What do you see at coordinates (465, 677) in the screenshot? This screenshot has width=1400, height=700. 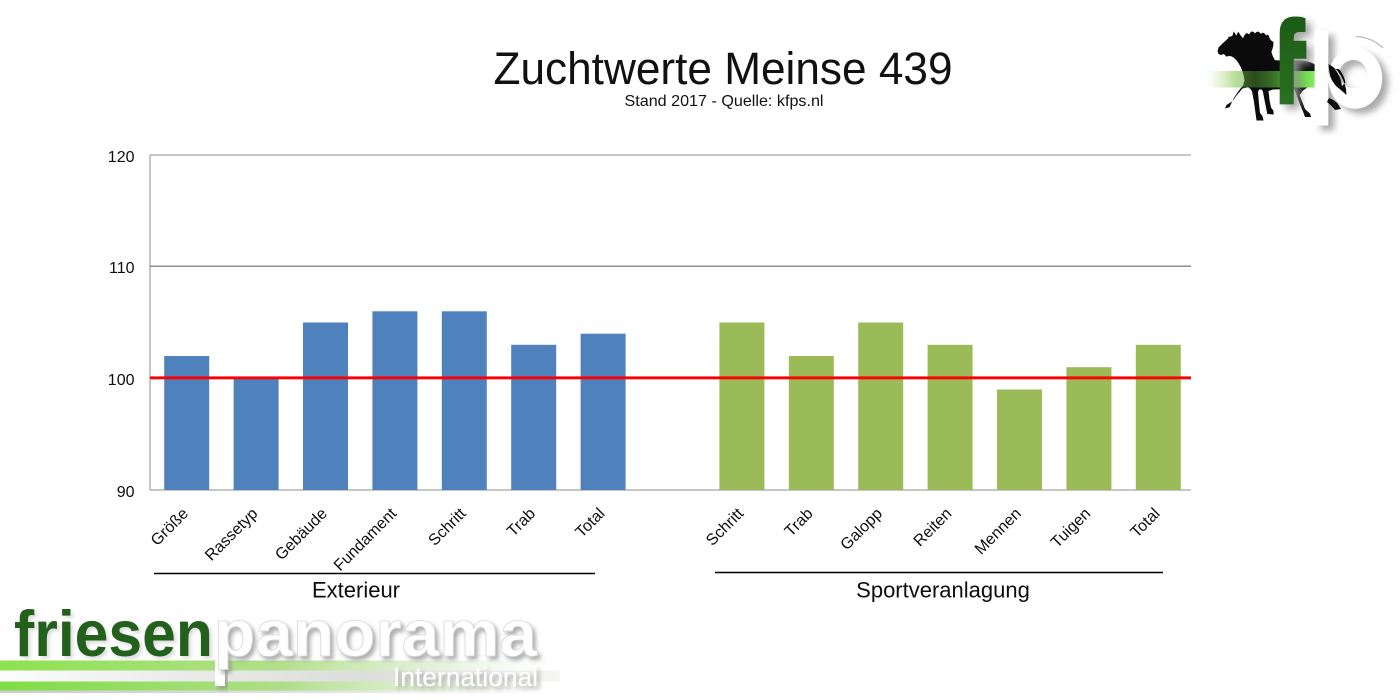 I see `svg-text: International` at bounding box center [465, 677].